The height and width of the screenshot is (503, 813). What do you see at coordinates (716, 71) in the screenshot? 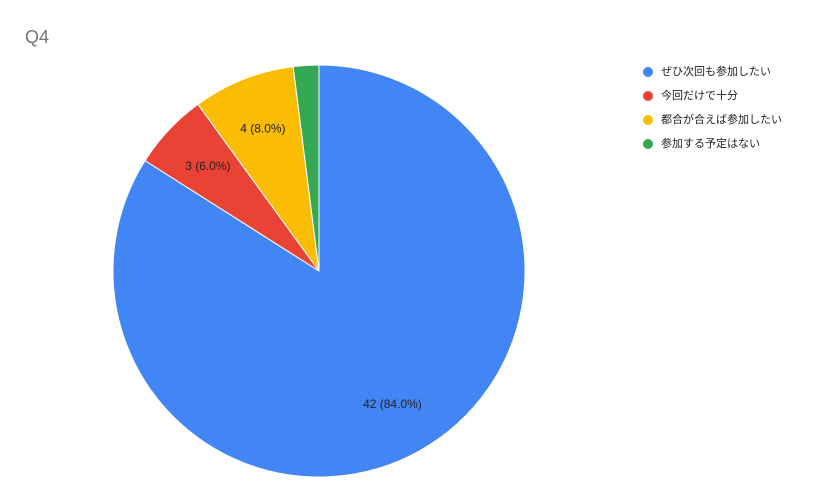
I see `legend-label: ぜひ次回も参加したい` at bounding box center [716, 71].